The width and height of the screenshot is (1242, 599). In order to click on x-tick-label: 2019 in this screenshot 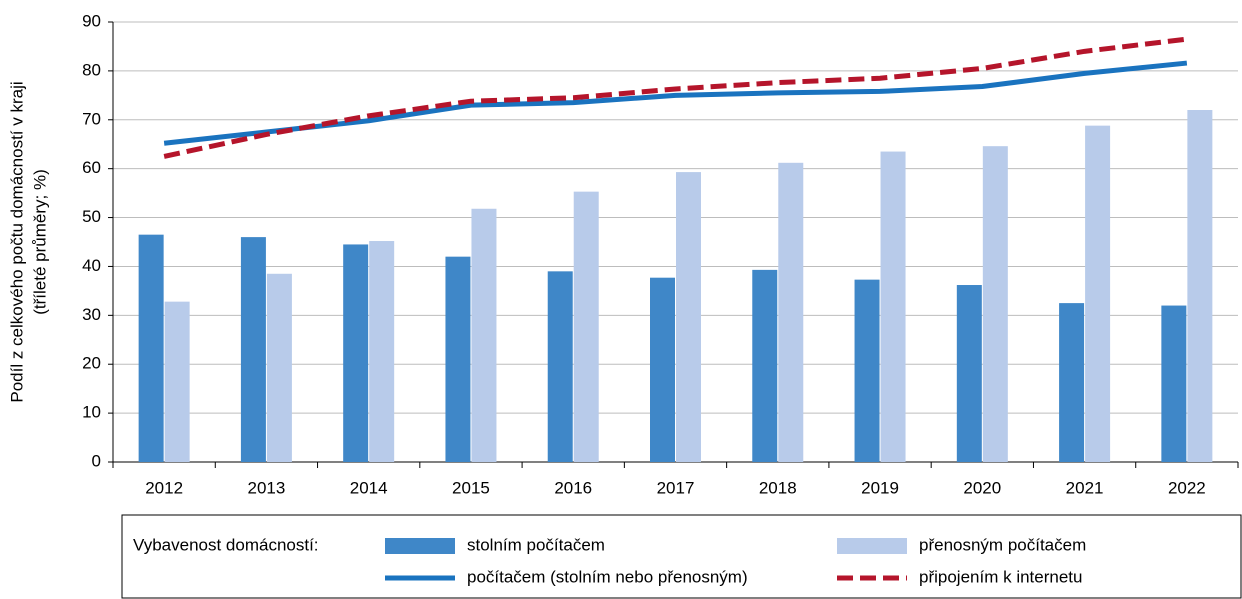, I will do `click(880, 487)`.